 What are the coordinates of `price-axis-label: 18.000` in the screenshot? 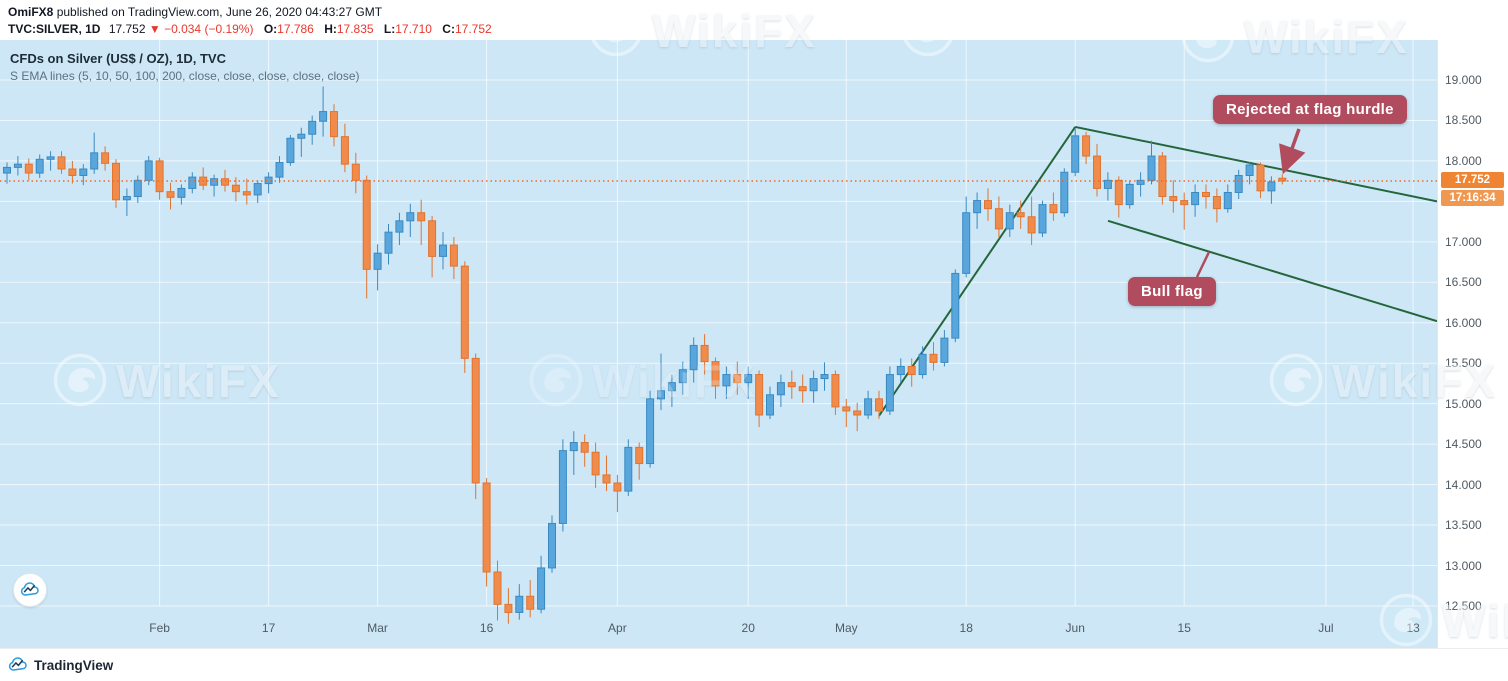 It's located at (1463, 160).